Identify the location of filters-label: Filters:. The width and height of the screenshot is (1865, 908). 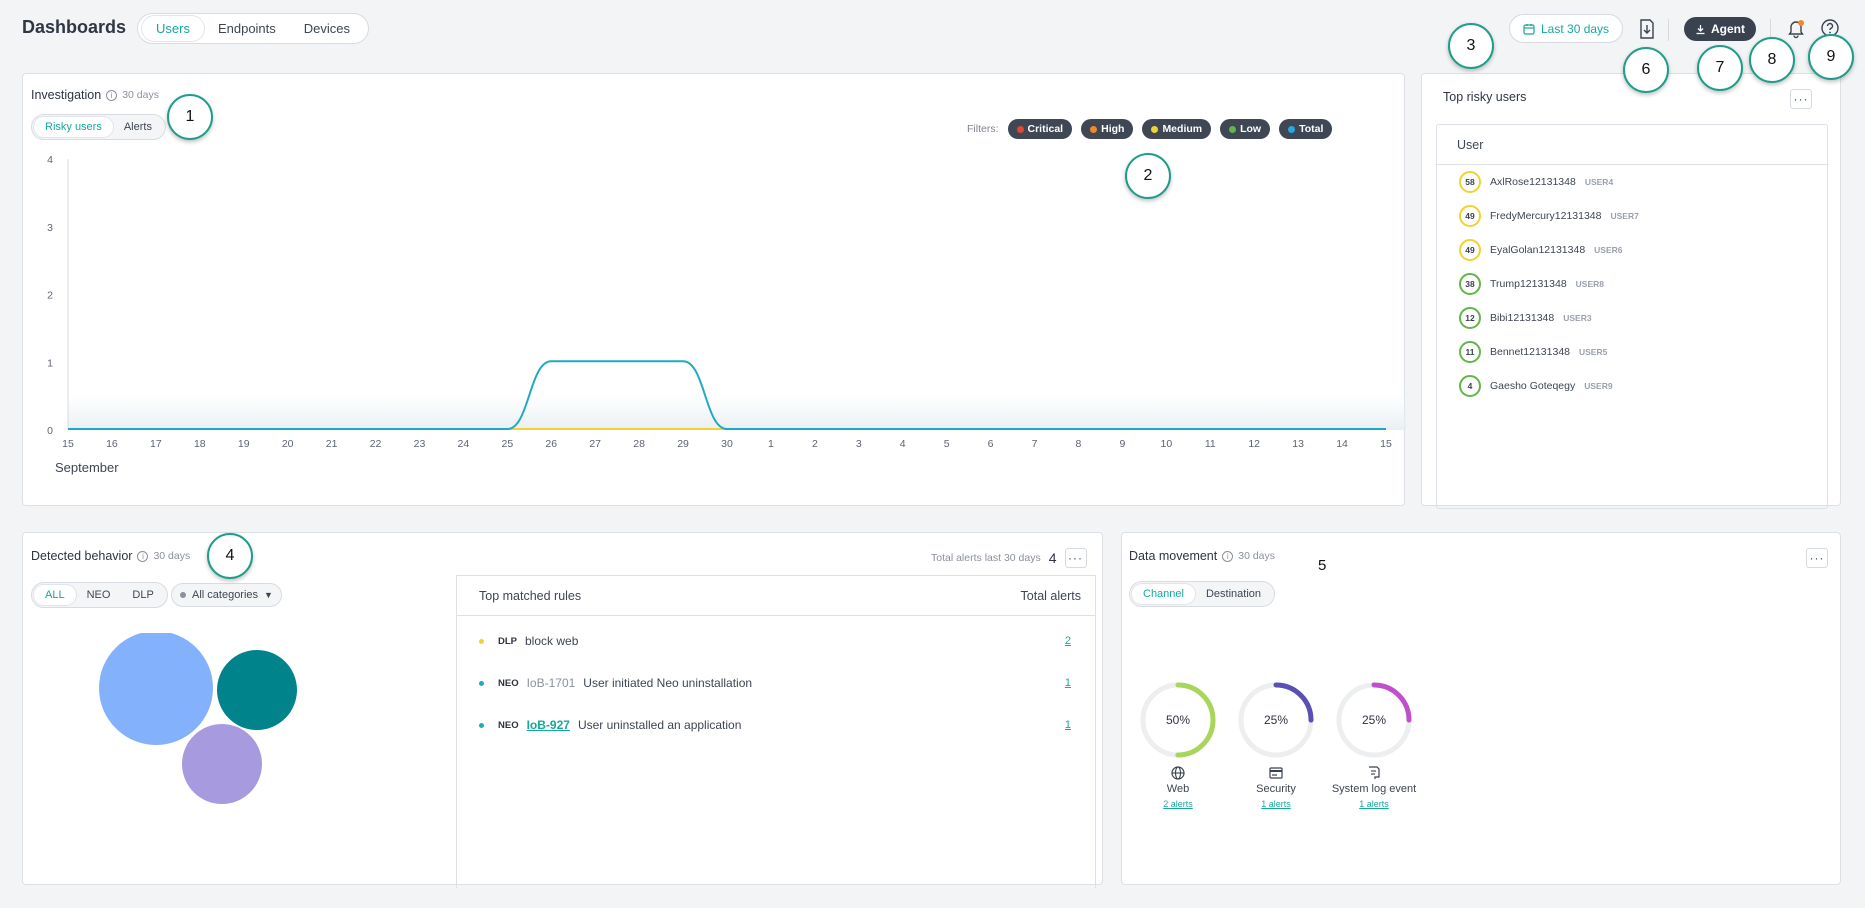
(983, 129).